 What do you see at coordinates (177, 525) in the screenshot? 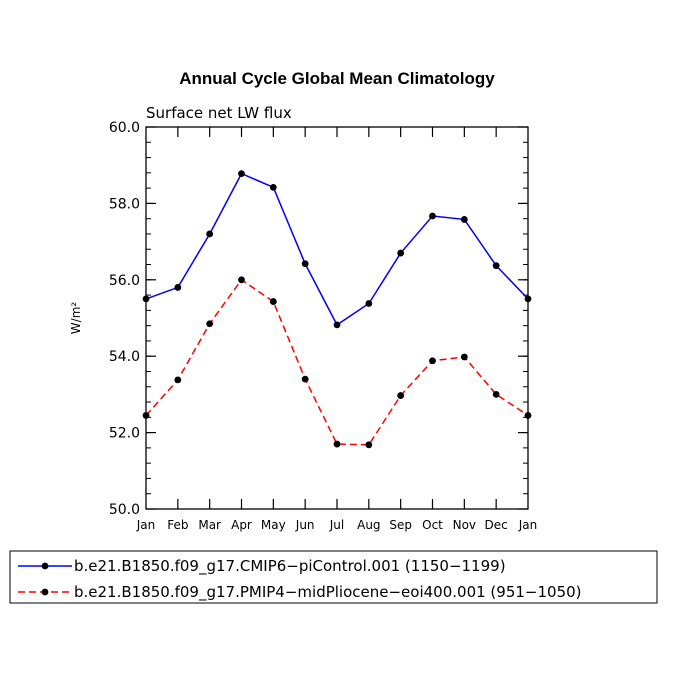
I see `x-tick-label: Feb` at bounding box center [177, 525].